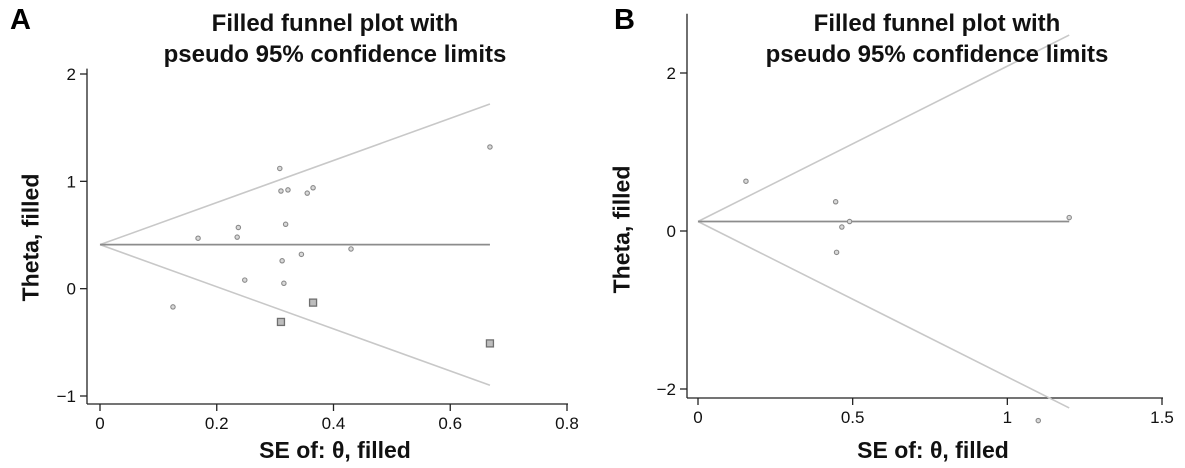  Describe the element at coordinates (567, 423) in the screenshot. I see `x-tick-label-a-4: 0.8` at that location.